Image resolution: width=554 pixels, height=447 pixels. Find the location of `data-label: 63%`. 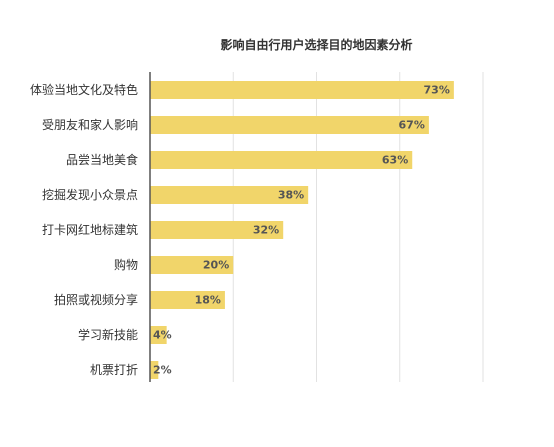

data-label: 63% is located at coordinates (395, 160).